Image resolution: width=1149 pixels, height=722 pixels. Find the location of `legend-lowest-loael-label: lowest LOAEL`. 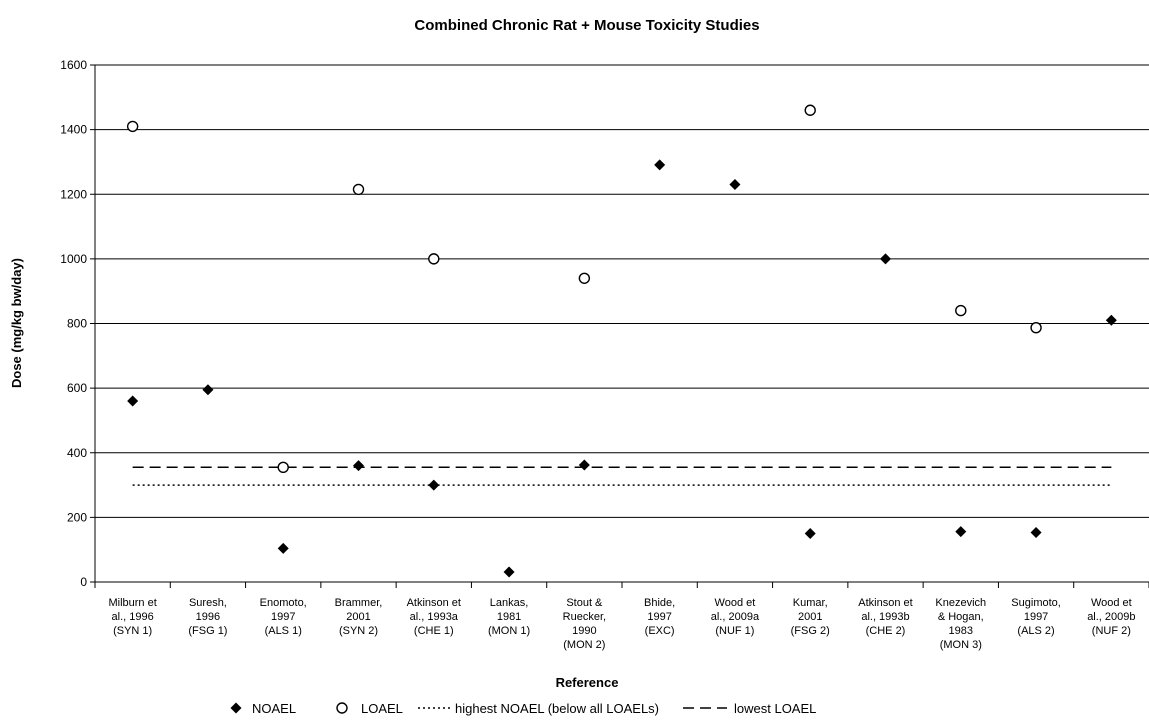

legend-lowest-loael-label: lowest LOAEL is located at coordinates (775, 708).